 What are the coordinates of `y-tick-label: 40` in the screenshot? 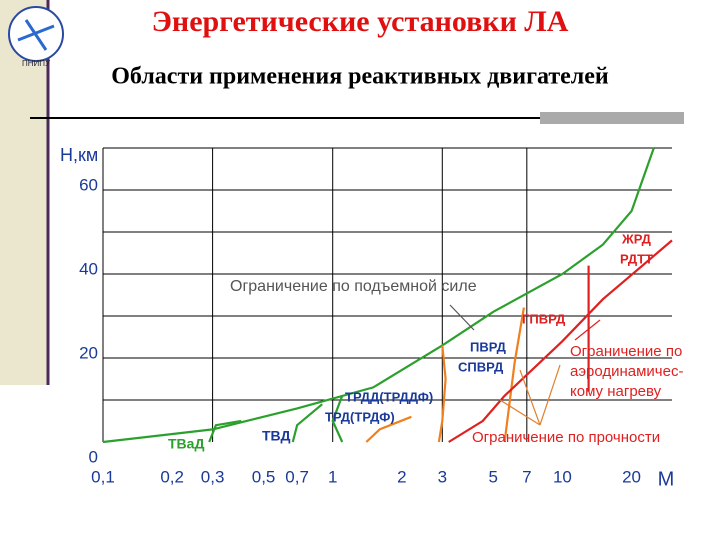 It's located at (88, 268).